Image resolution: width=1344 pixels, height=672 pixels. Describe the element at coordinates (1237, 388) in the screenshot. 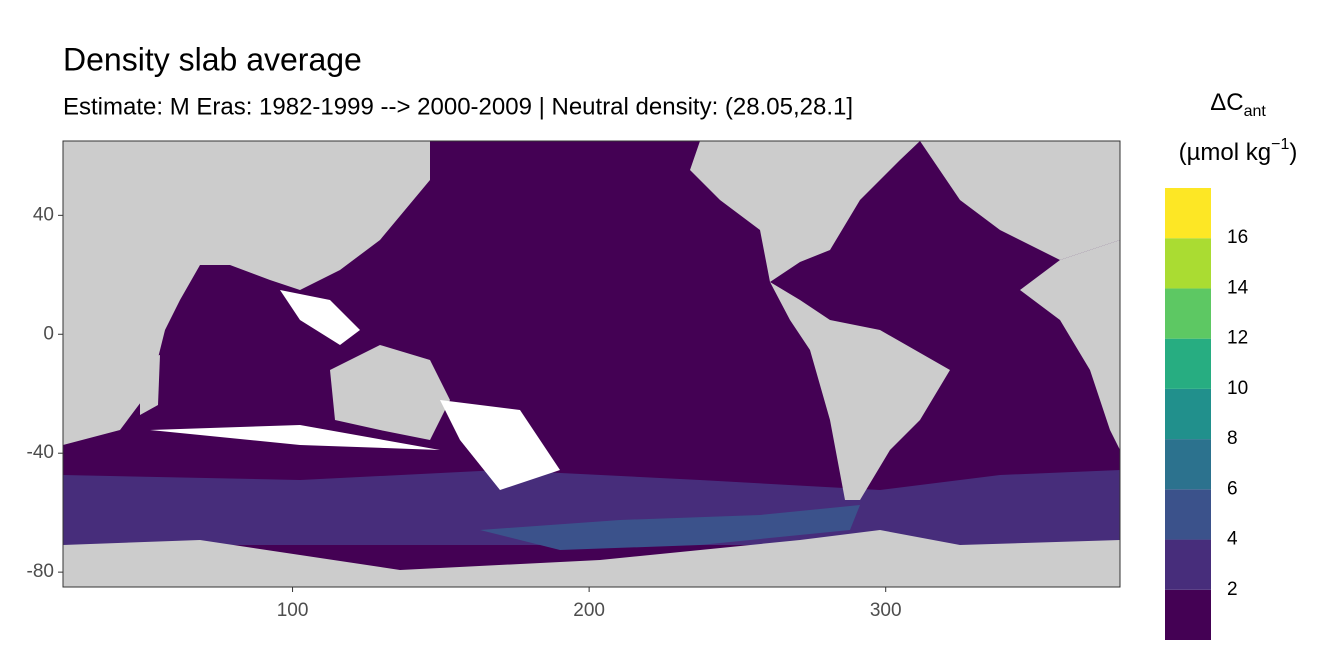

I see `legend-label: 10` at that location.